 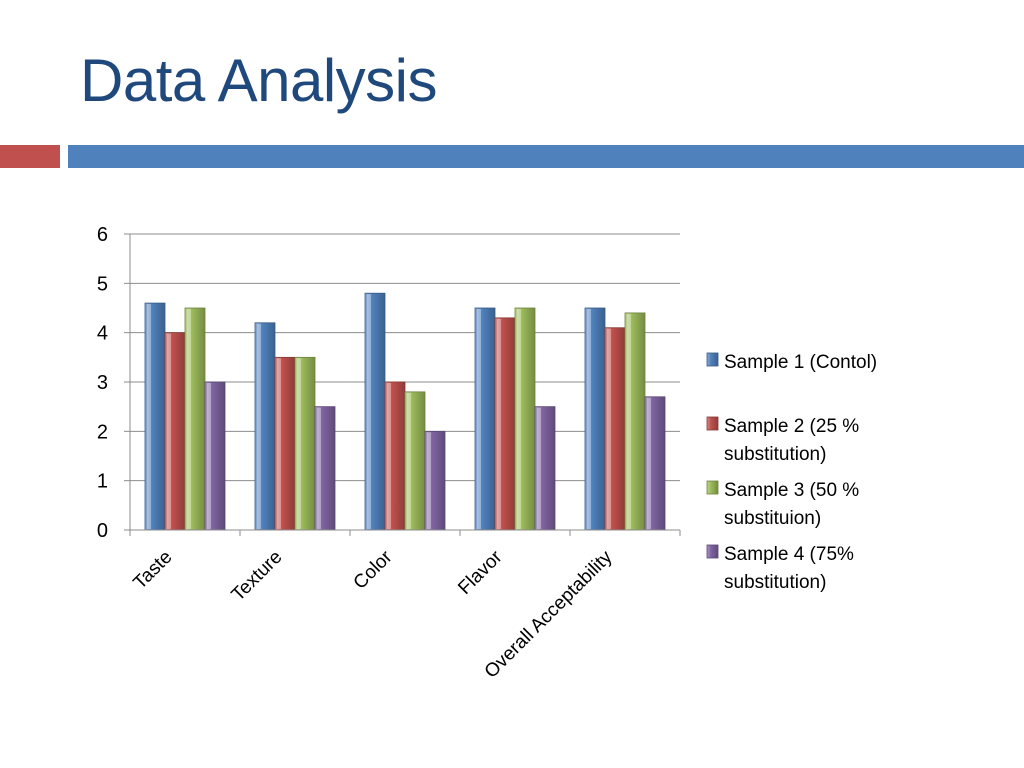 What do you see at coordinates (102, 334) in the screenshot?
I see `y-tick-label: 4` at bounding box center [102, 334].